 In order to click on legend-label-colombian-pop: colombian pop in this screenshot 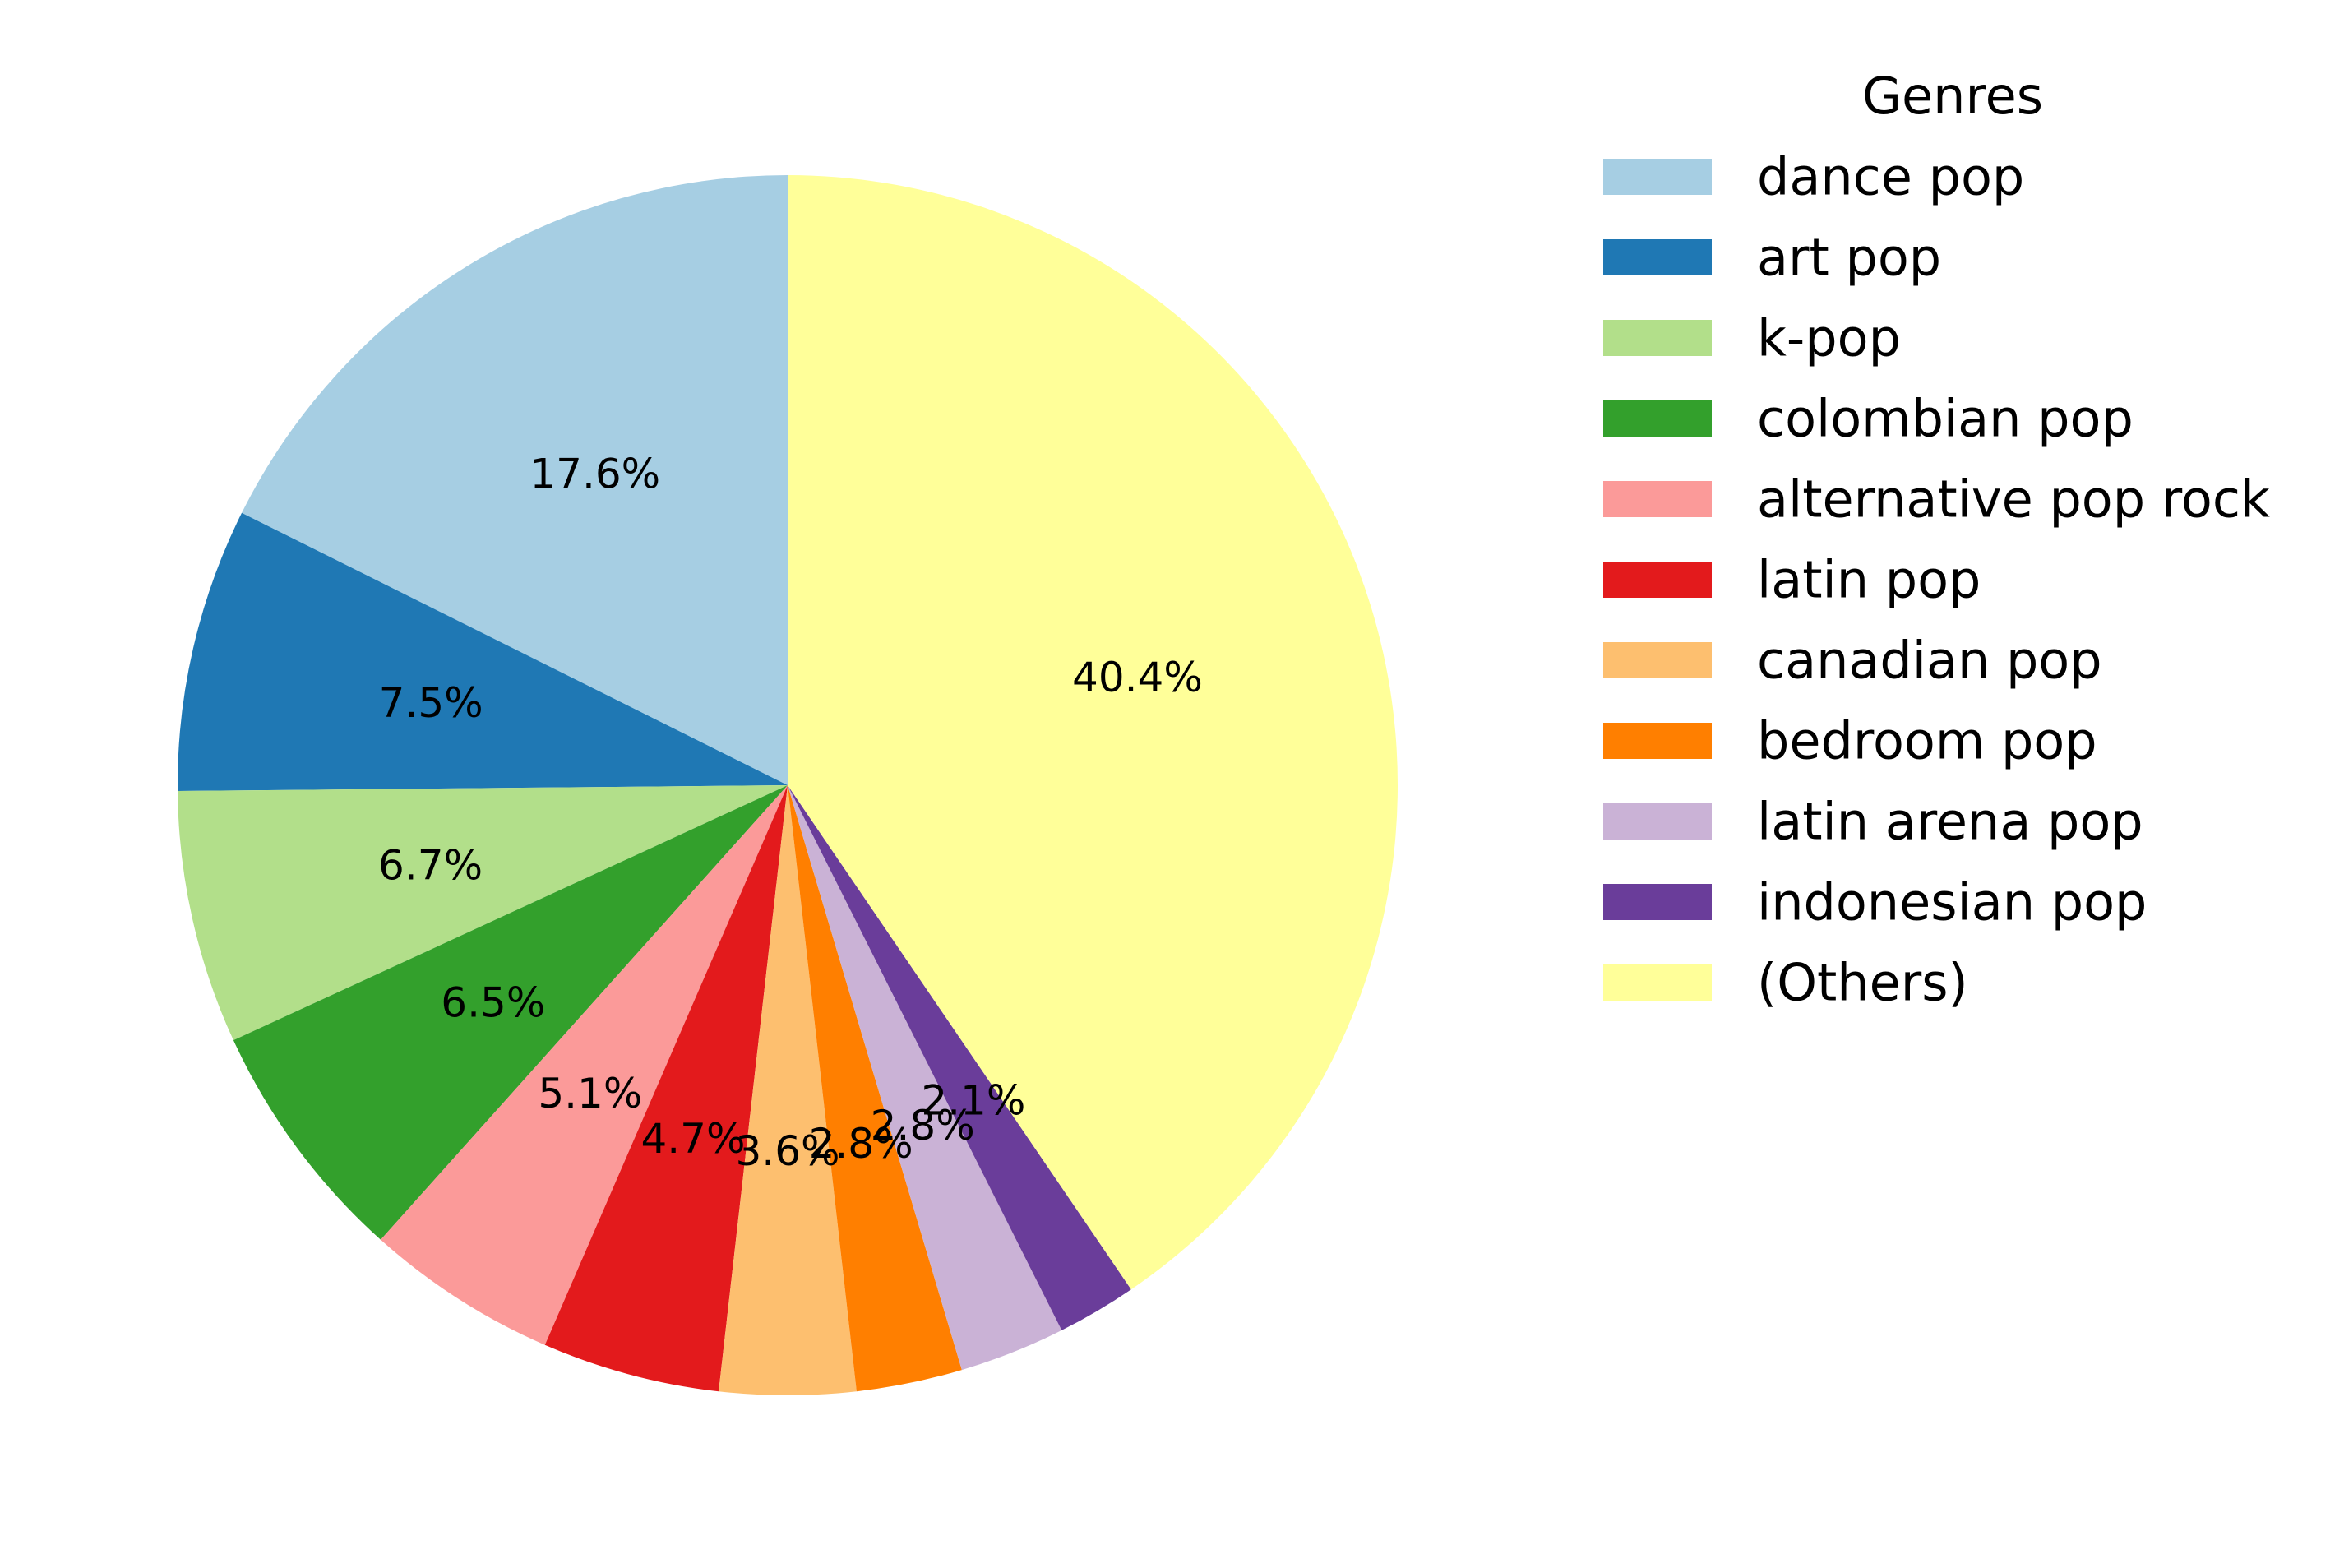, I will do `click(1945, 419)`.